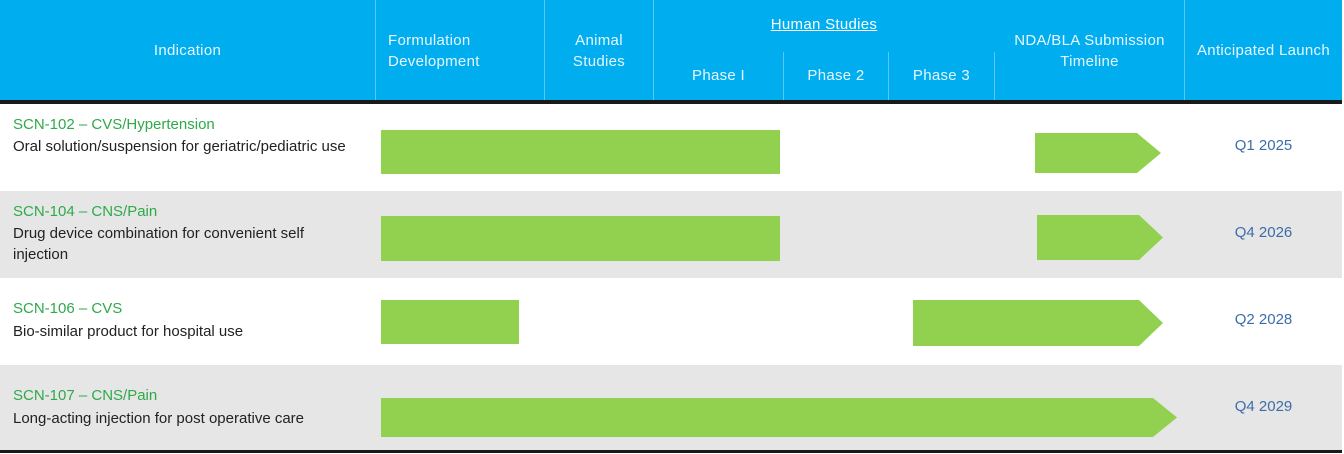 This screenshot has width=1344, height=454. What do you see at coordinates (128, 331) in the screenshot?
I see `indication-description: Bio-similar product for hospital use` at bounding box center [128, 331].